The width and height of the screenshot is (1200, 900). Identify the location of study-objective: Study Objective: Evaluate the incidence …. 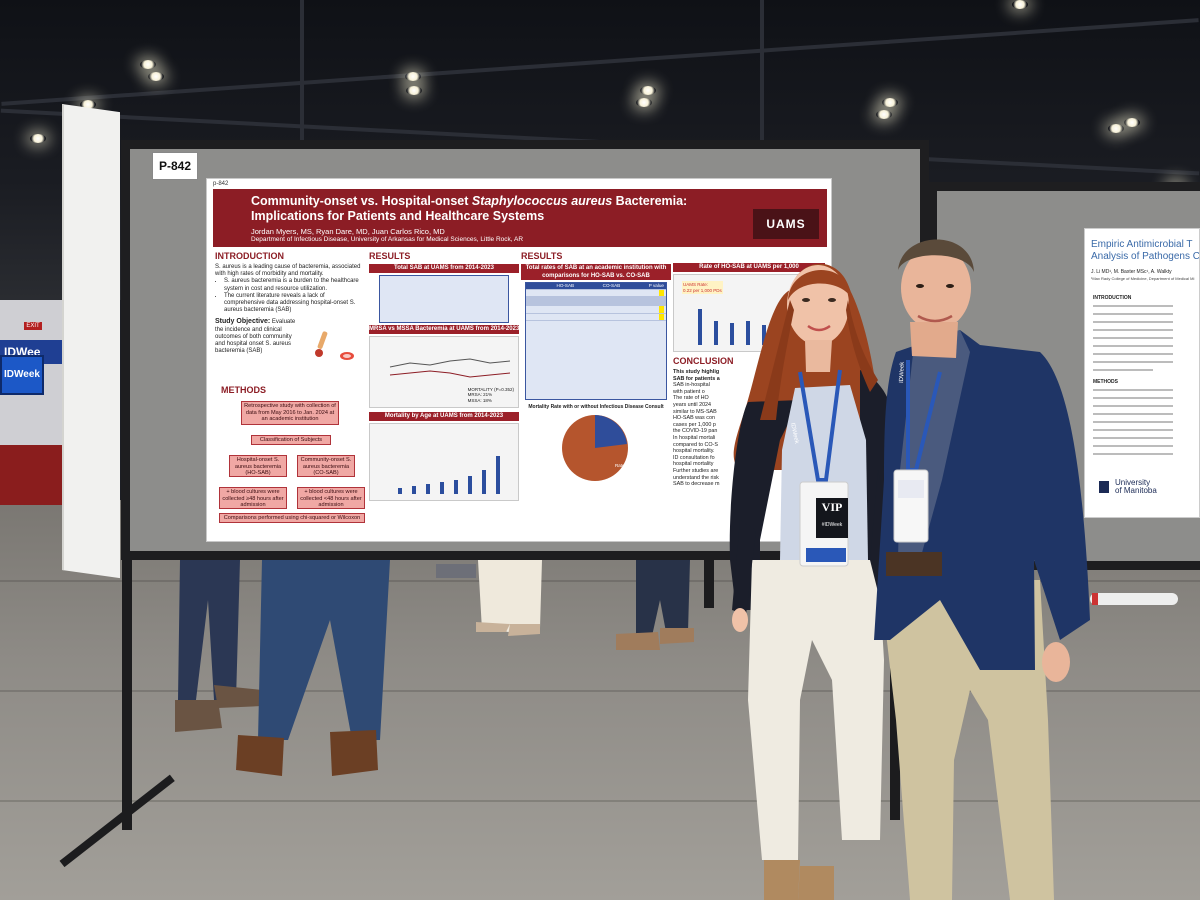
(256, 336).